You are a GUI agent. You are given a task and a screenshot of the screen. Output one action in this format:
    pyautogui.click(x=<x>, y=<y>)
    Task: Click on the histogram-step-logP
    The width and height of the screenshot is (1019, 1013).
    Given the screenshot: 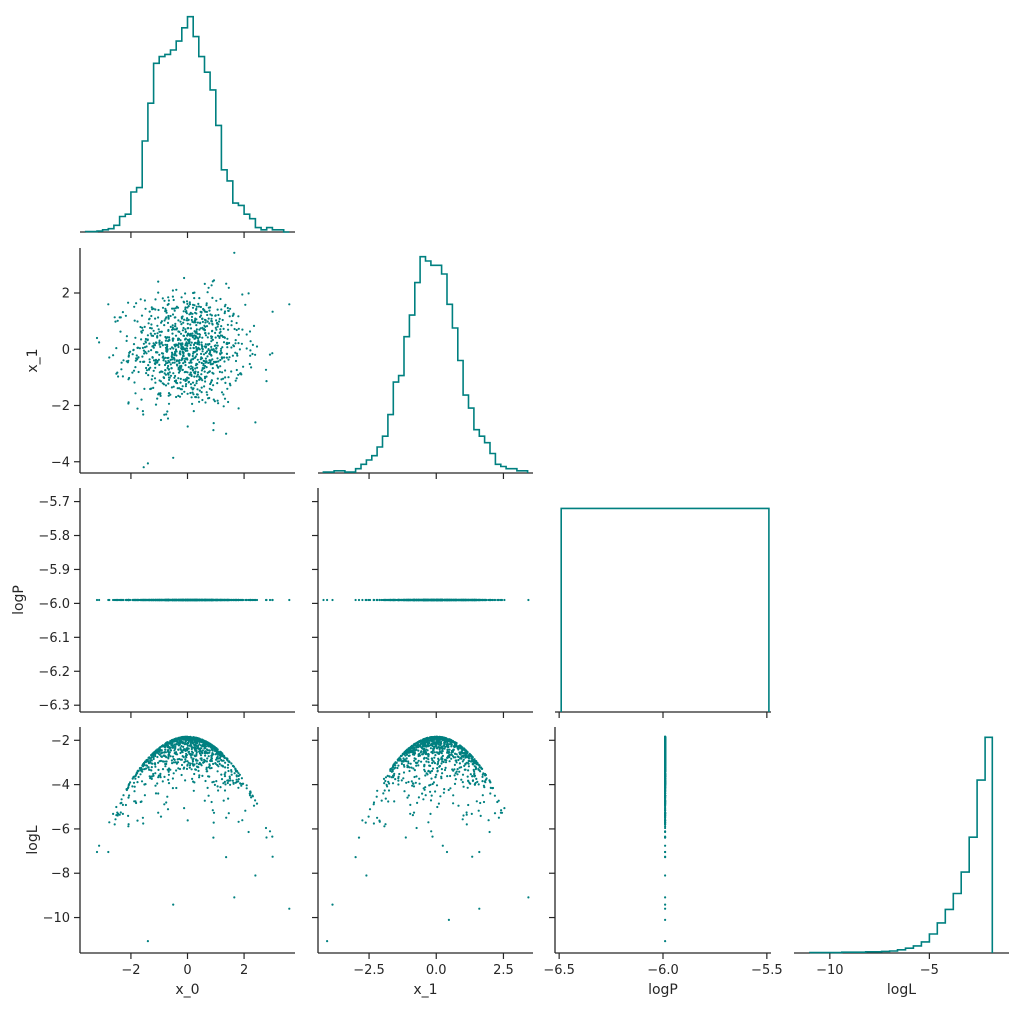 What is the action you would take?
    pyautogui.click(x=665, y=609)
    